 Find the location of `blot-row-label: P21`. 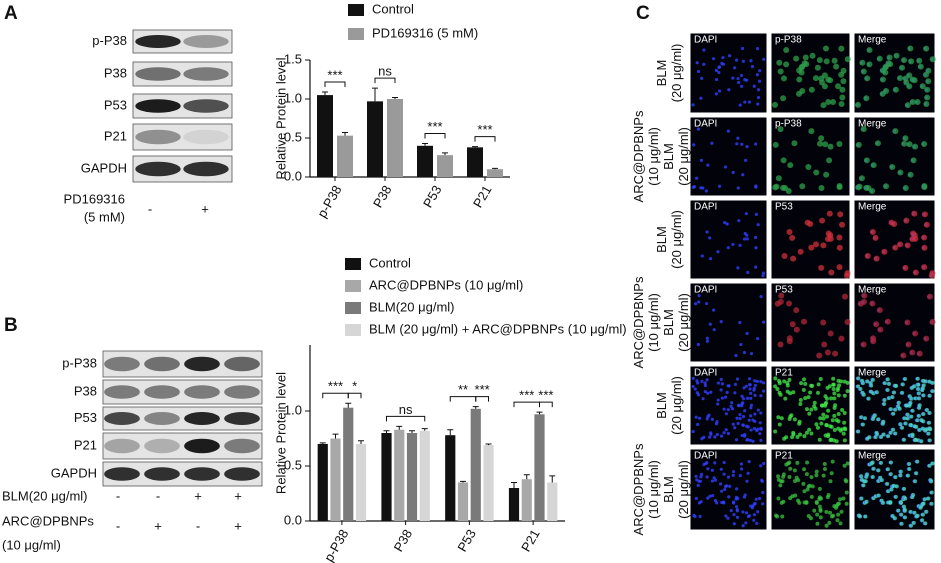

blot-row-label: P21 is located at coordinates (85, 444).